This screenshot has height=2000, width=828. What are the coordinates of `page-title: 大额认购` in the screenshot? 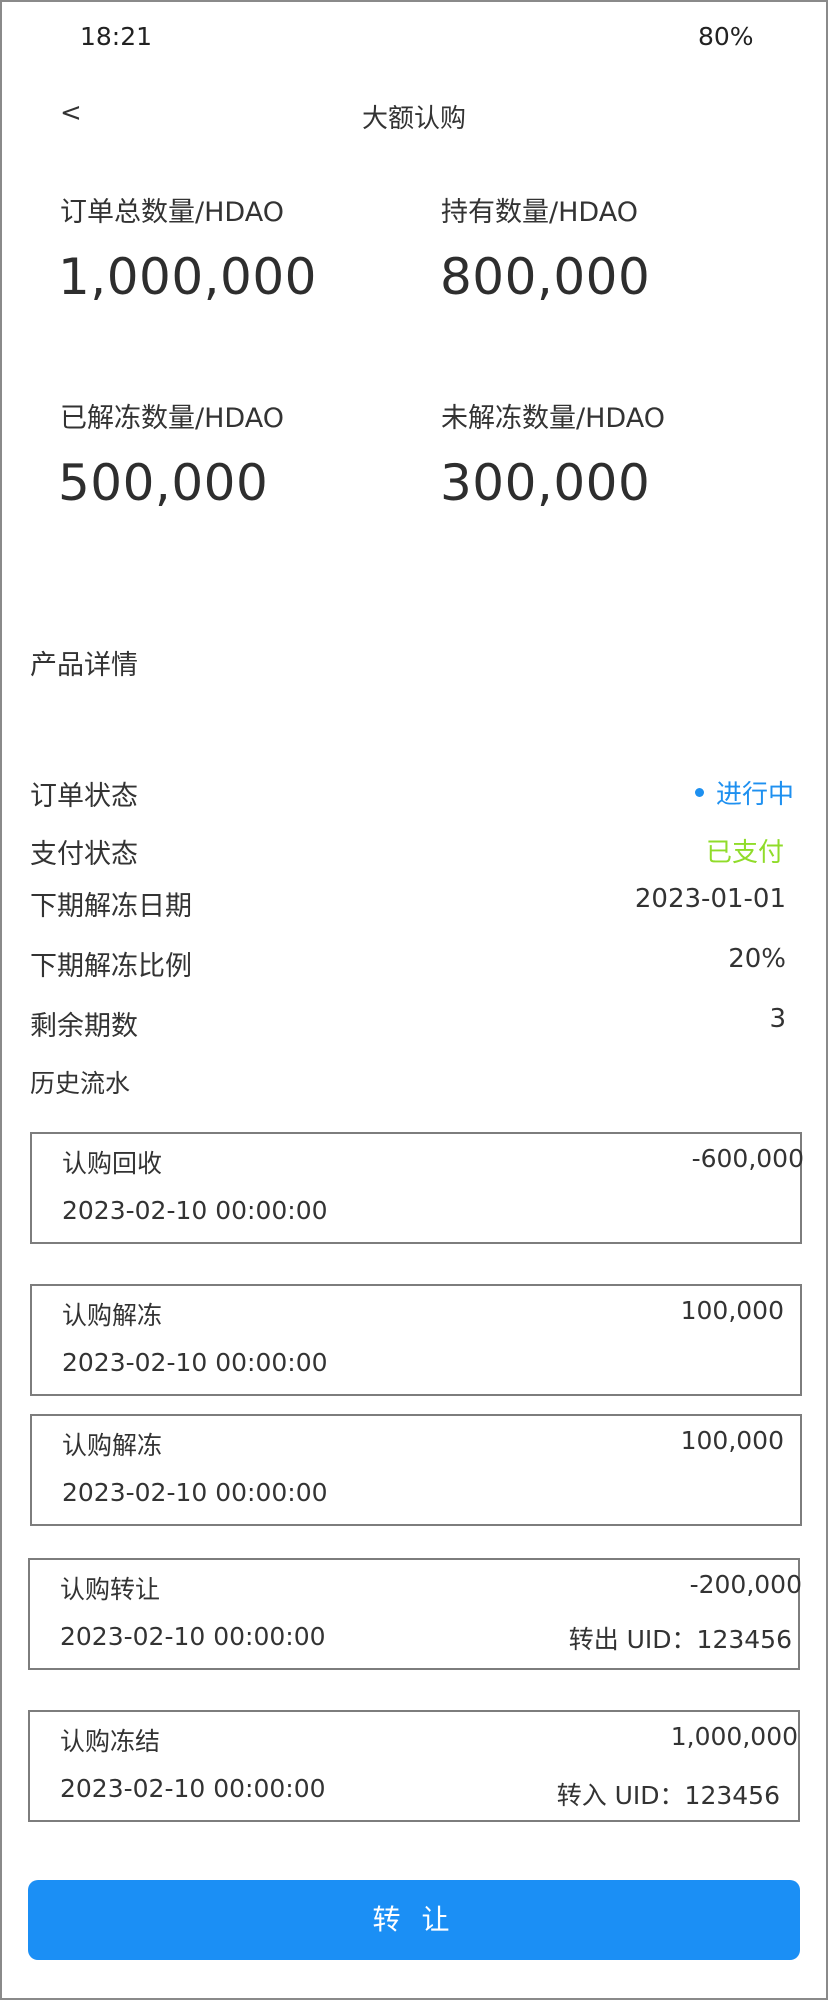 It's located at (413, 119).